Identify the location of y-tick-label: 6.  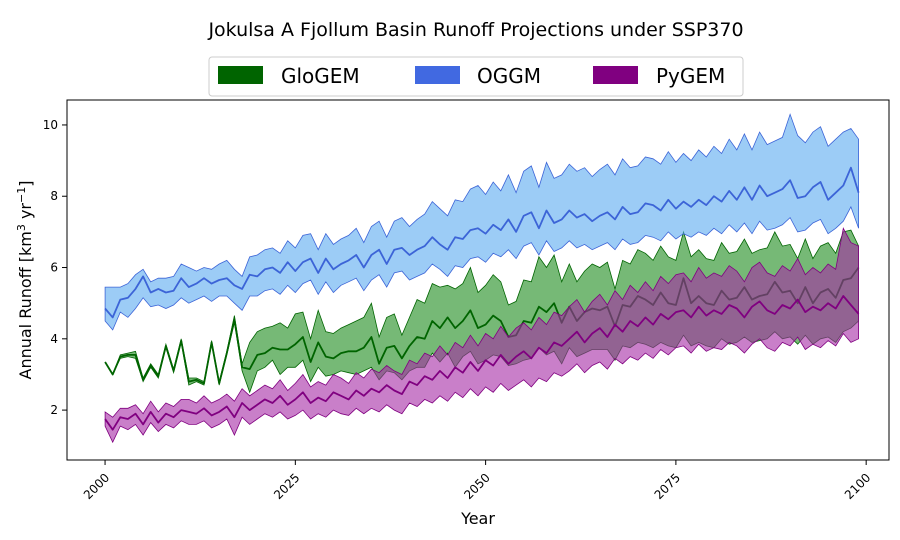
(54, 268).